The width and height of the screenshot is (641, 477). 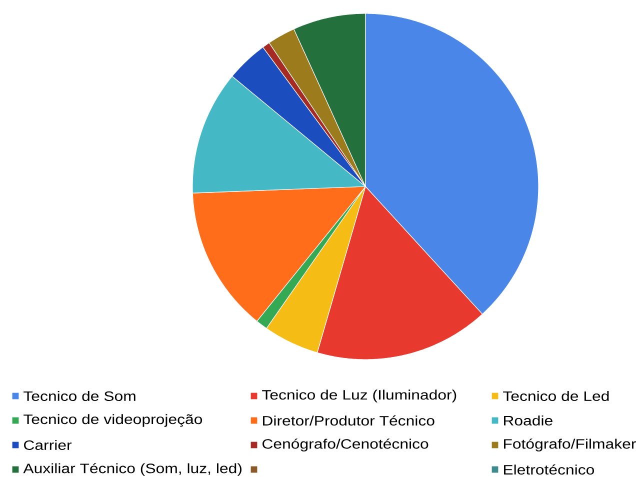 What do you see at coordinates (348, 420) in the screenshot?
I see `legend-label: Diretor/Produtor Técnico` at bounding box center [348, 420].